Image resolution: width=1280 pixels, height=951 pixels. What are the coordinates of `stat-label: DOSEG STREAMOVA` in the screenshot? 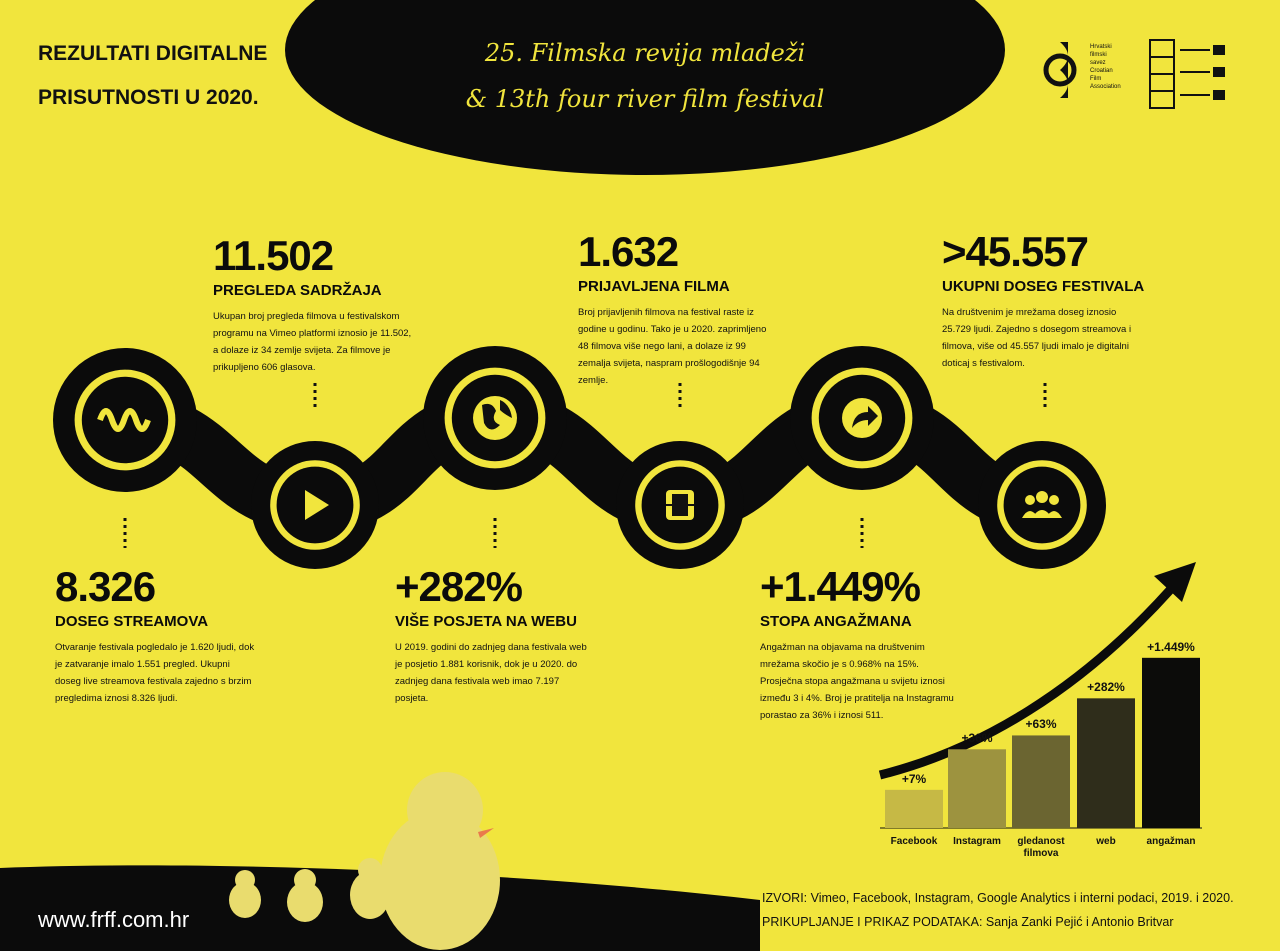 It's located at (132, 621).